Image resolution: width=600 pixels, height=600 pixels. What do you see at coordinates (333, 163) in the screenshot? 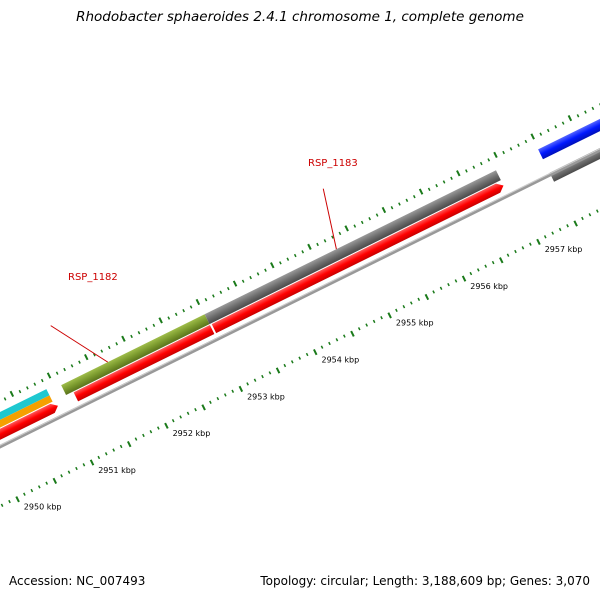
I see `label-rsp-1183: RSP_1183` at bounding box center [333, 163].